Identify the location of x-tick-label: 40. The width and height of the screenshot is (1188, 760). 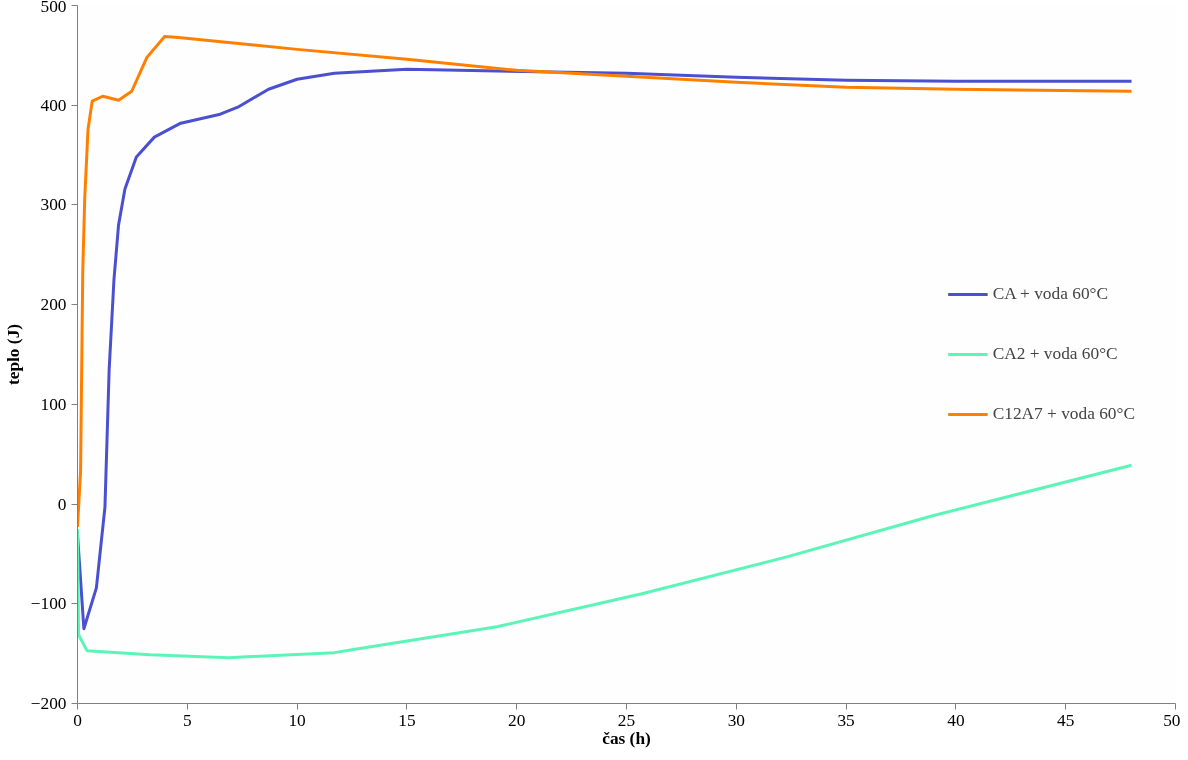
(956, 720).